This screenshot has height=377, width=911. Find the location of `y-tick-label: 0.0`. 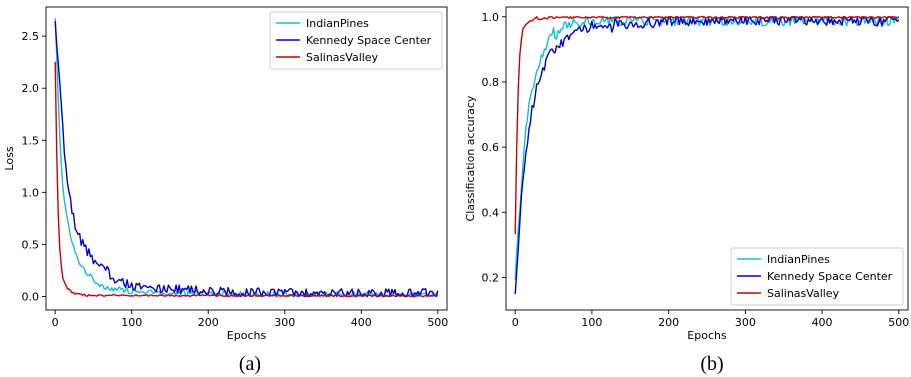

y-tick-label: 0.0 is located at coordinates (31, 296).